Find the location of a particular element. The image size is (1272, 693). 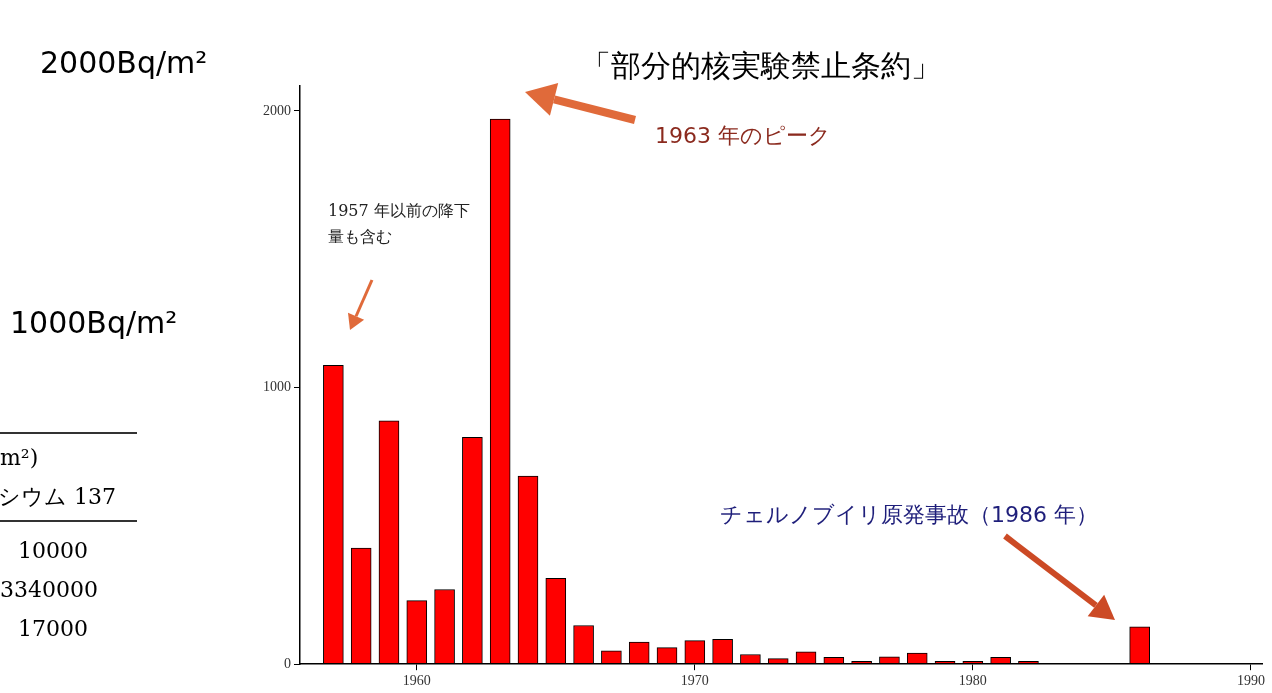

y-tick-label: 0 is located at coordinates (287, 663).